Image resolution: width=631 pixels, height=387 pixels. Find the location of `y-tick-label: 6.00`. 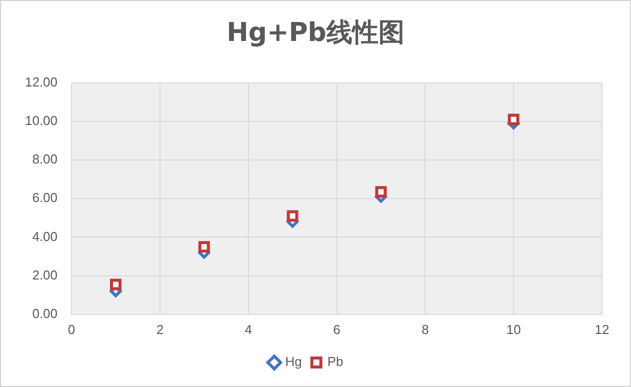

y-tick-label: 6.00 is located at coordinates (45, 198).